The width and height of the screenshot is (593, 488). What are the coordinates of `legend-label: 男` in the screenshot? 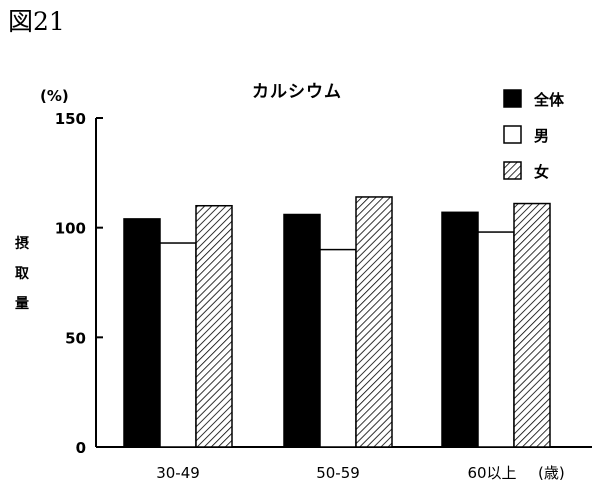 It's located at (541, 136).